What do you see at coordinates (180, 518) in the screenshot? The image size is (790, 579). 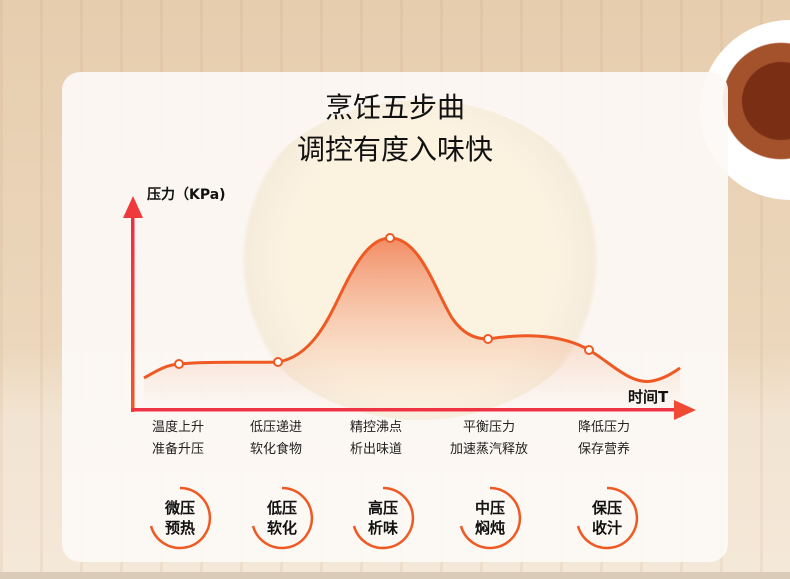 I see `stage-badge-1: 微压 预热` at bounding box center [180, 518].